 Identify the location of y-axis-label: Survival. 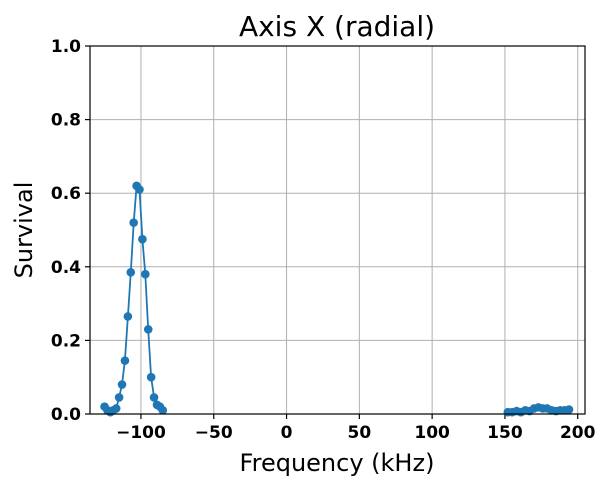
(24, 230).